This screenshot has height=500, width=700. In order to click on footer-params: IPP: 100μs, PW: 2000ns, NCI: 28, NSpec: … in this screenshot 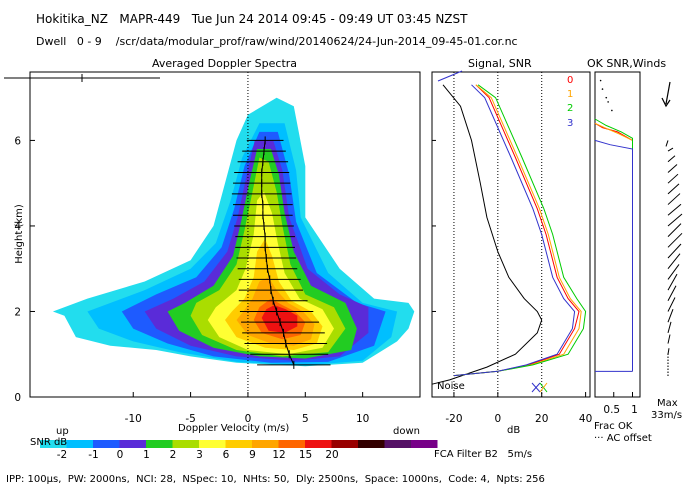, I will do `click(275, 479)`.